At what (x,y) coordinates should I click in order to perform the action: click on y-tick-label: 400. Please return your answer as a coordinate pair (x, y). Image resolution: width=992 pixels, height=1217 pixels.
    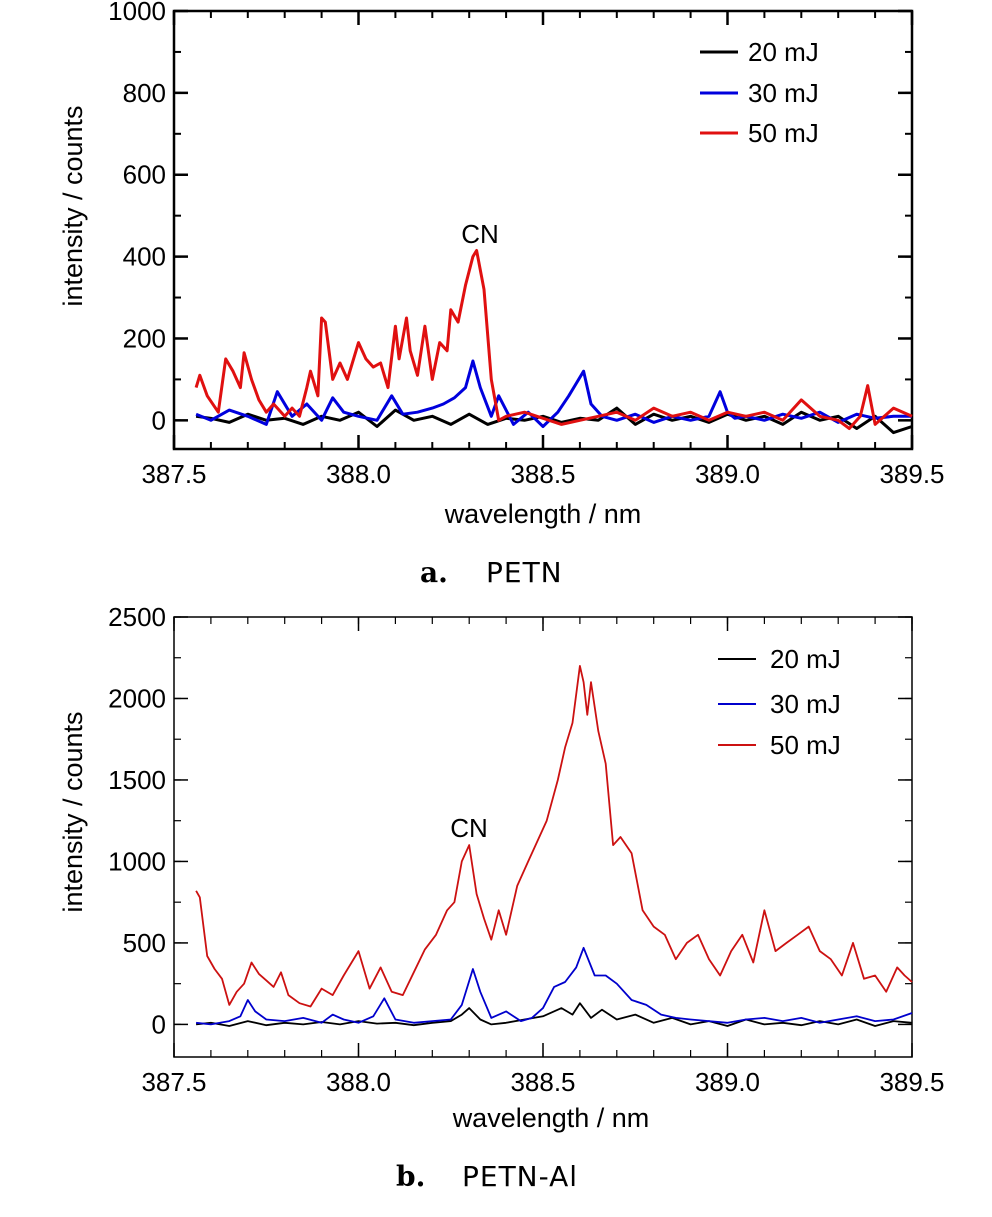
    Looking at the image, I should click on (144, 257).